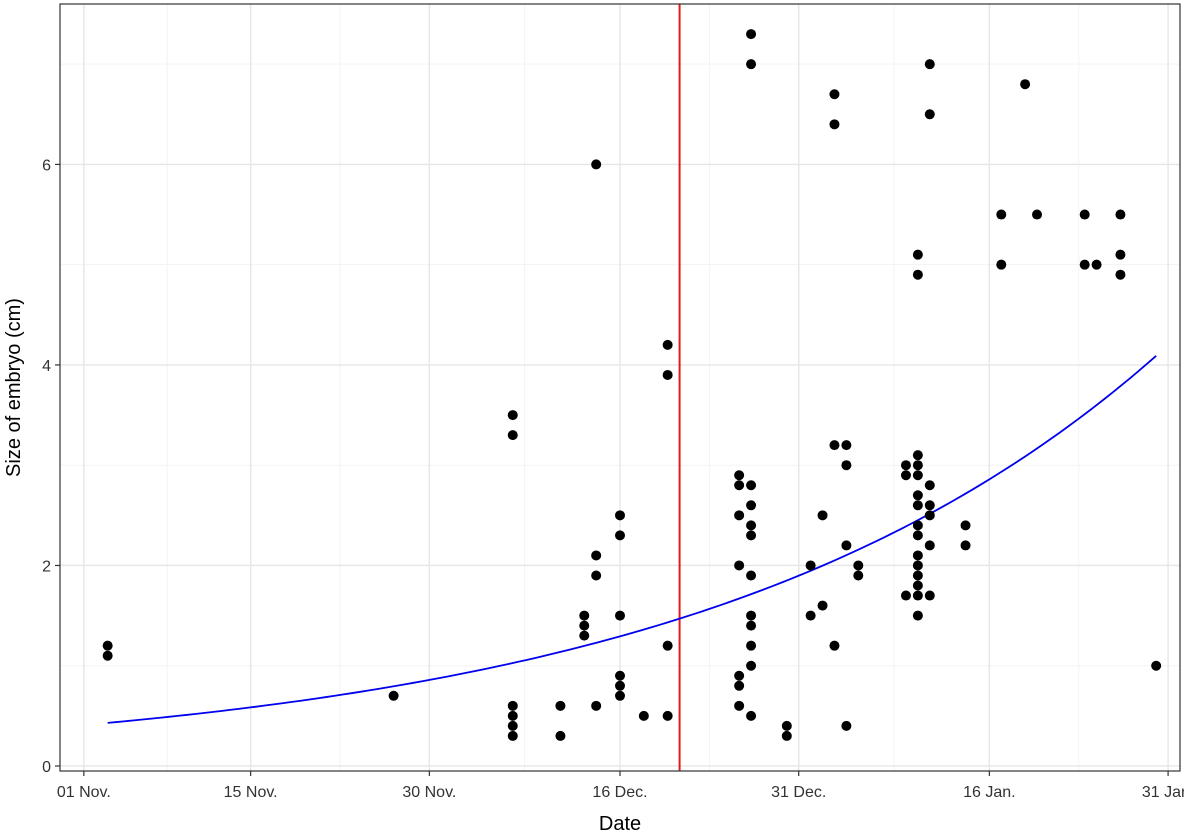  I want to click on x-tick-label: 15 Nov., so click(251, 792).